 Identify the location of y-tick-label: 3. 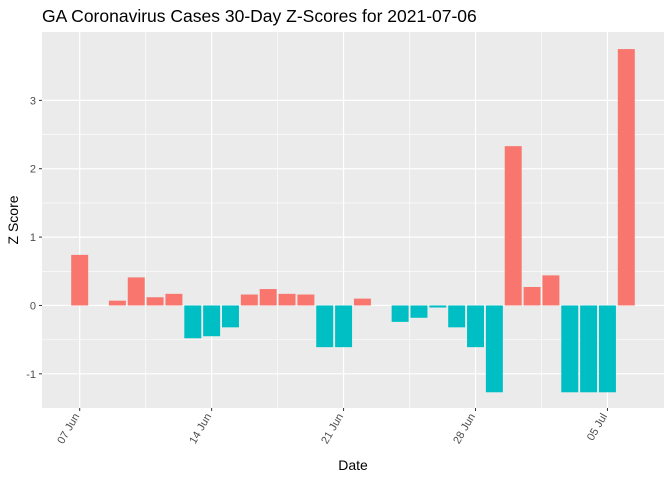
(33, 101).